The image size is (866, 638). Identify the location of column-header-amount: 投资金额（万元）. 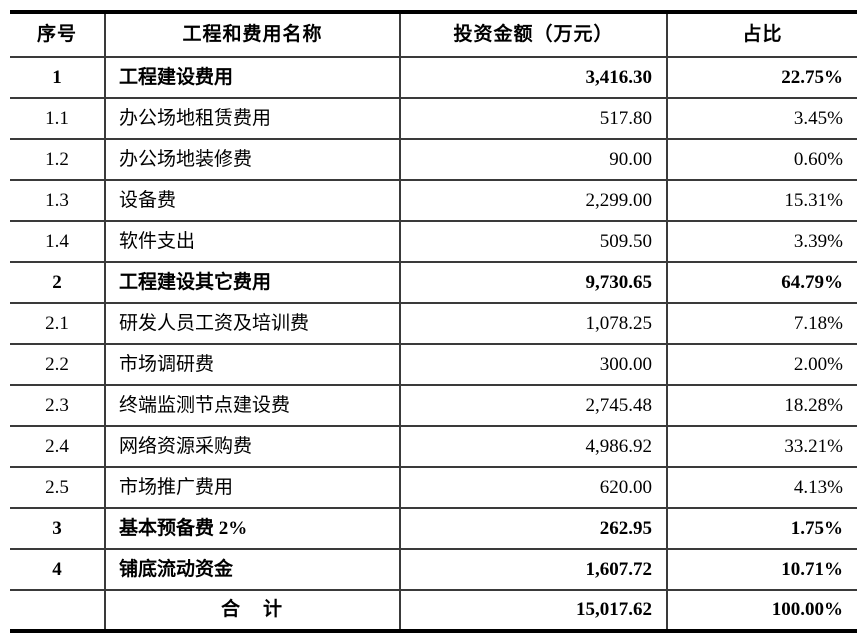
(533, 34).